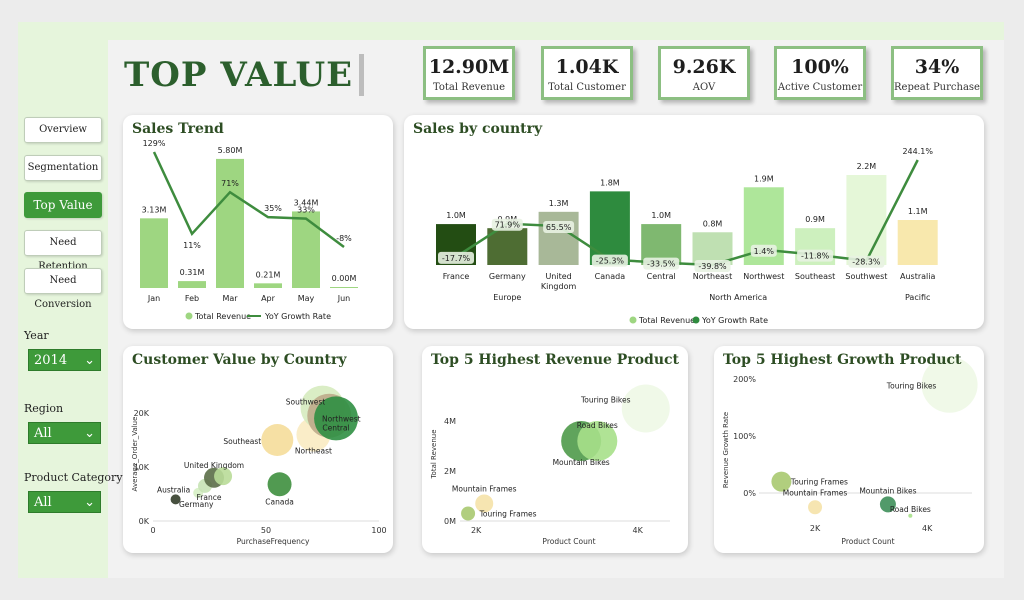  Describe the element at coordinates (469, 73) in the screenshot. I see `kpi-total-revenue: 12.90M Total Revenue` at that location.